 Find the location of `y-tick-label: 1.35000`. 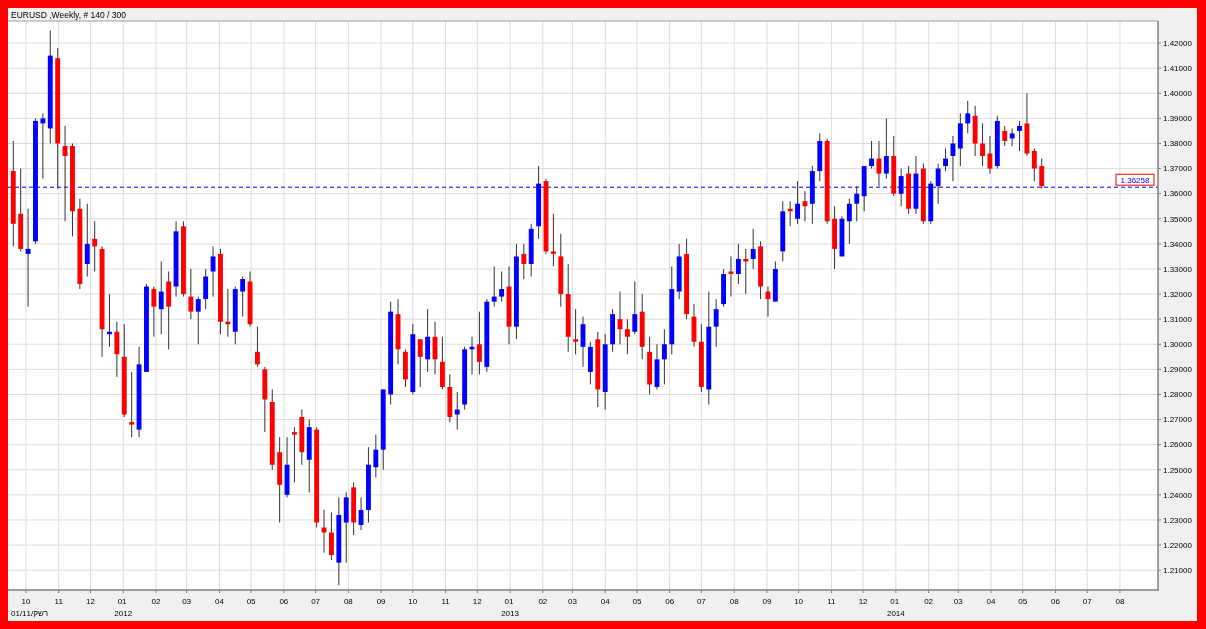

y-tick-label: 1.35000 is located at coordinates (1178, 219).